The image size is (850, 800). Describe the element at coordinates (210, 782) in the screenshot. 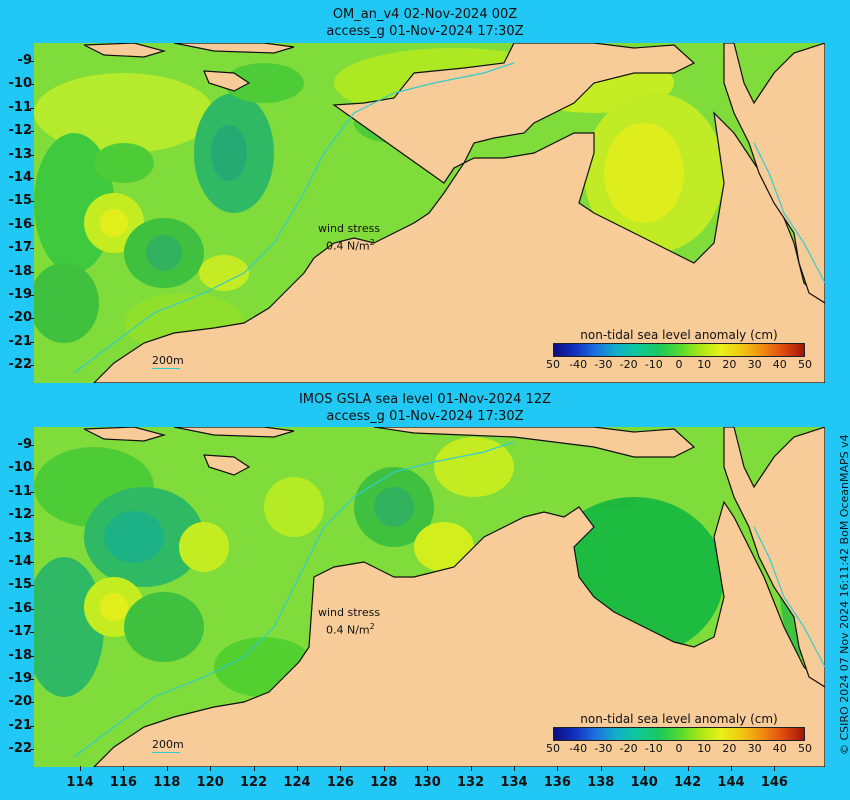

I see `x-tick-label: 120` at that location.